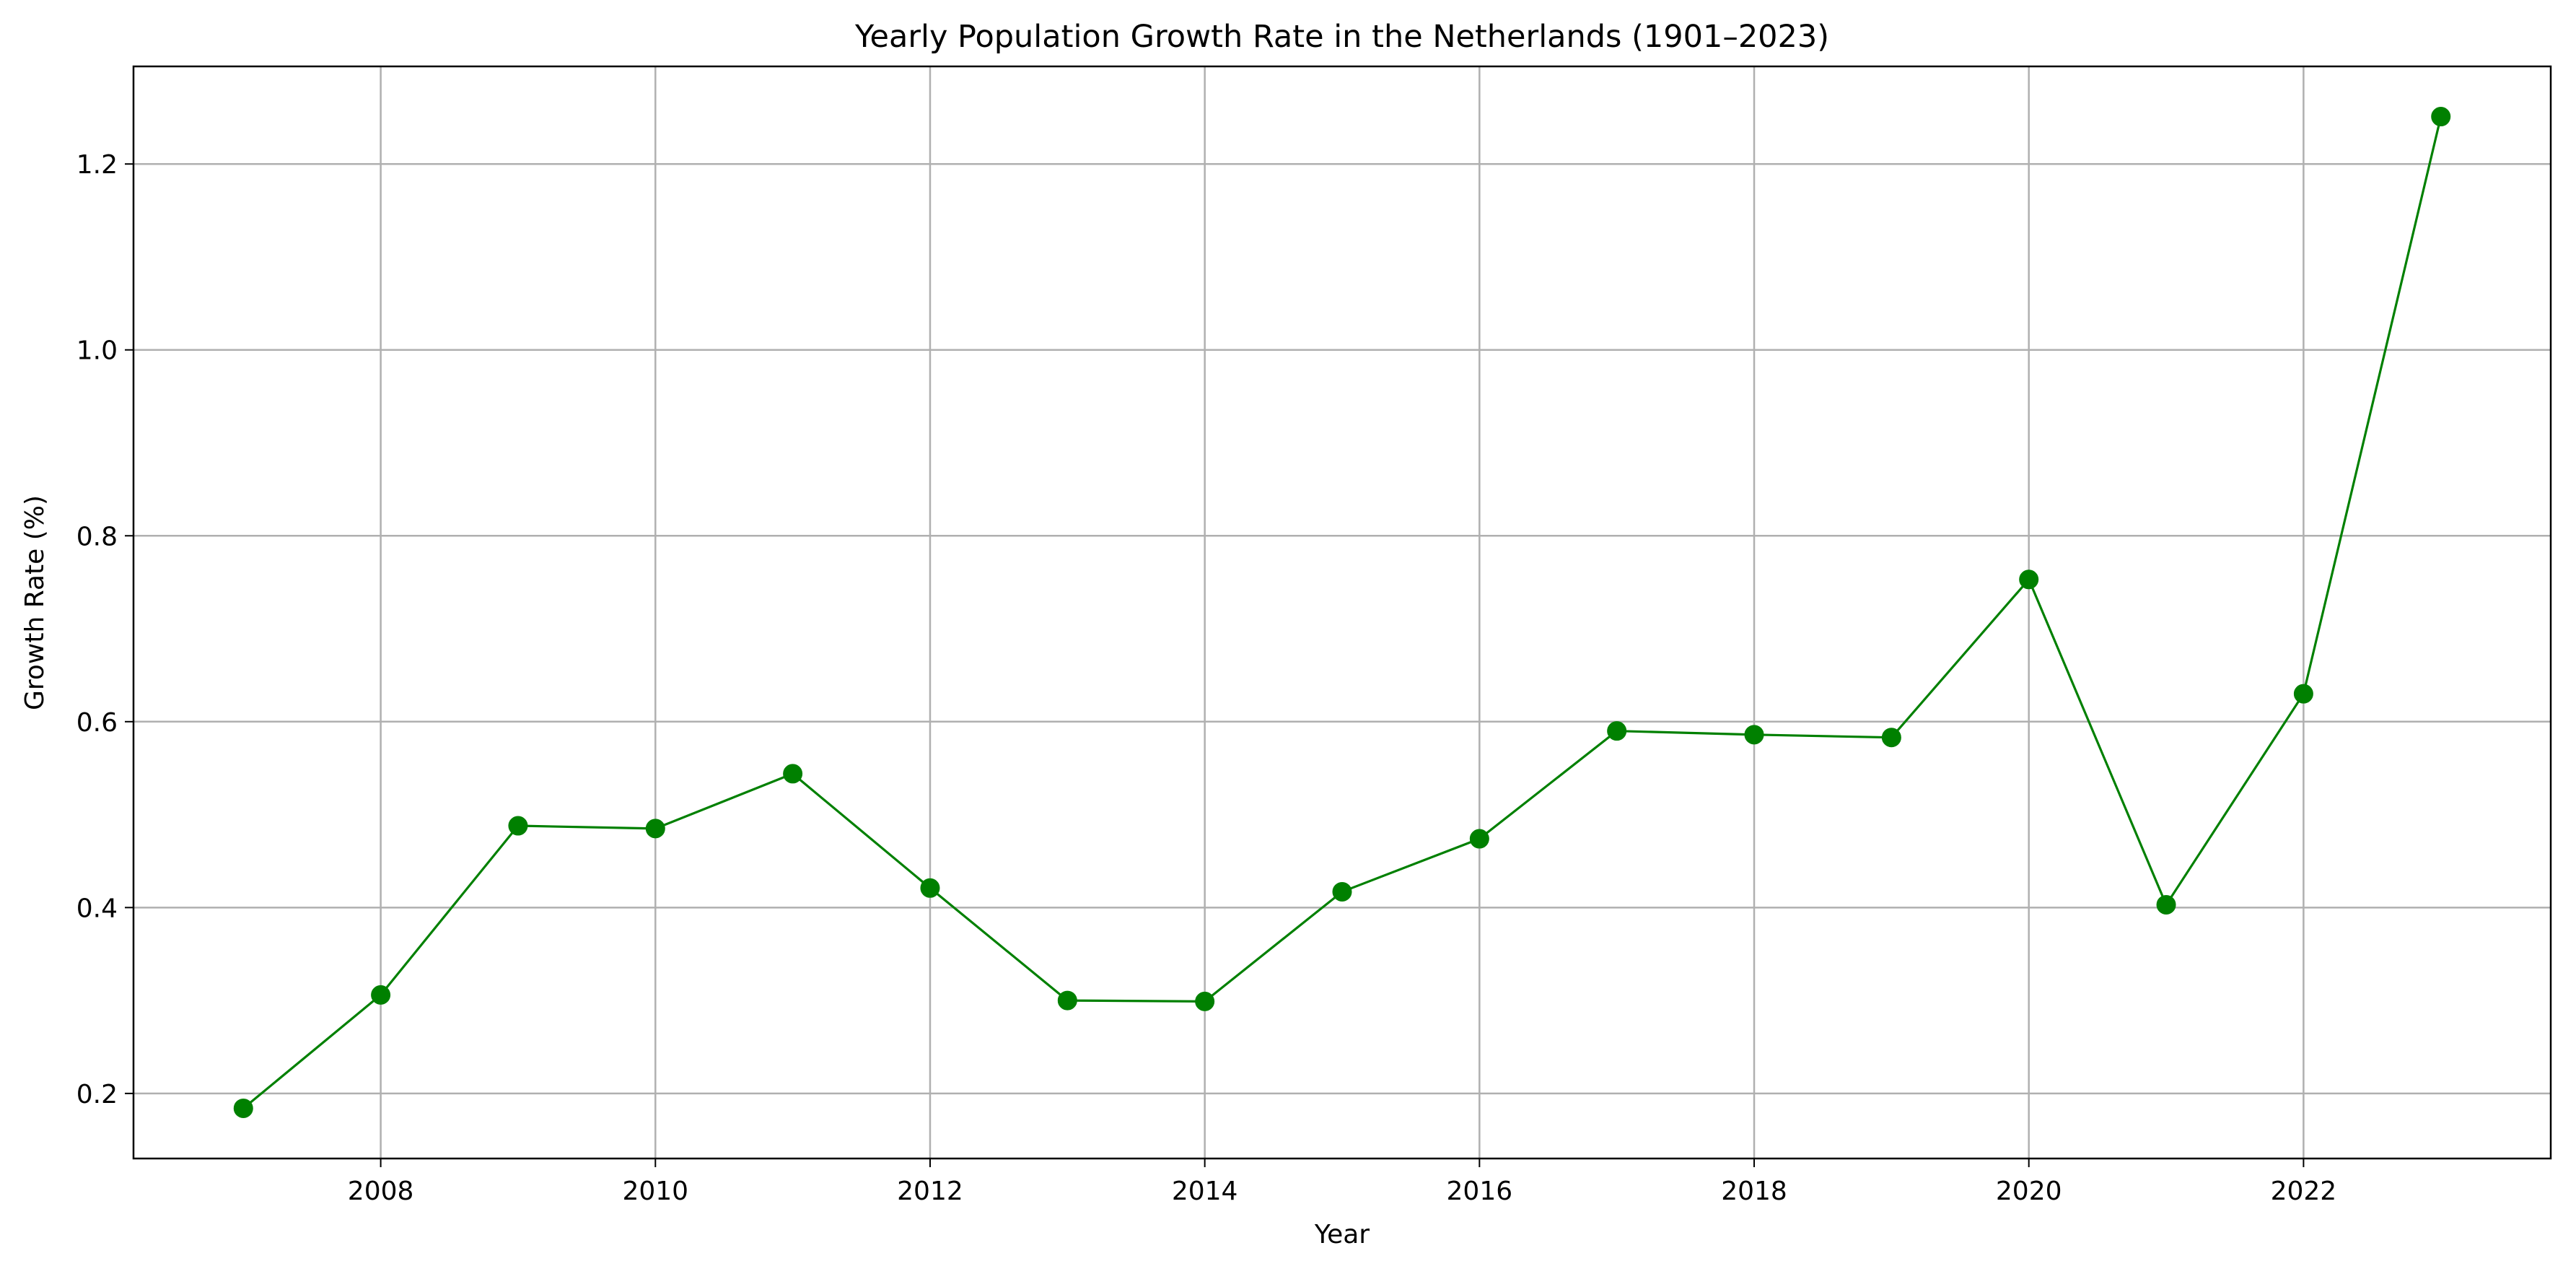  What do you see at coordinates (97, 536) in the screenshot?
I see `y-tick-label: 0.8` at bounding box center [97, 536].